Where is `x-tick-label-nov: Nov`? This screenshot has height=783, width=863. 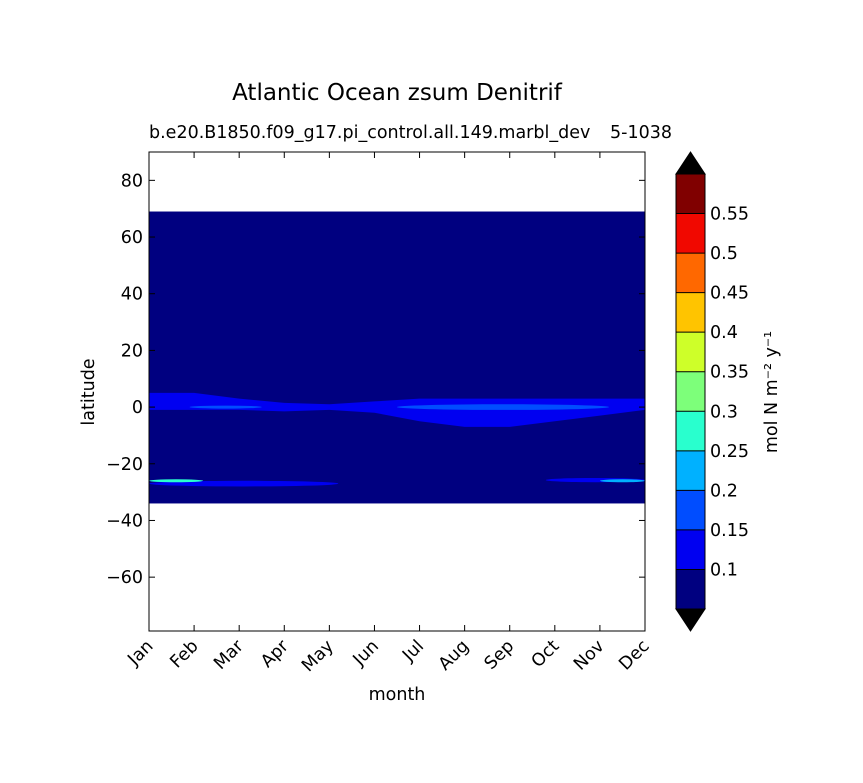 x-tick-label-nov: Nov is located at coordinates (589, 655).